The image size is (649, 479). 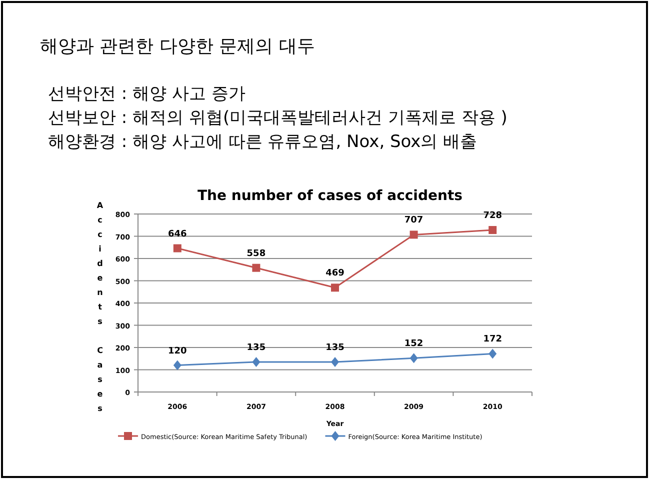 I want to click on text: 해양환경 : 해양 사고에 따른 유류오염, Nox, Sox의 배출, so click(x=263, y=142).